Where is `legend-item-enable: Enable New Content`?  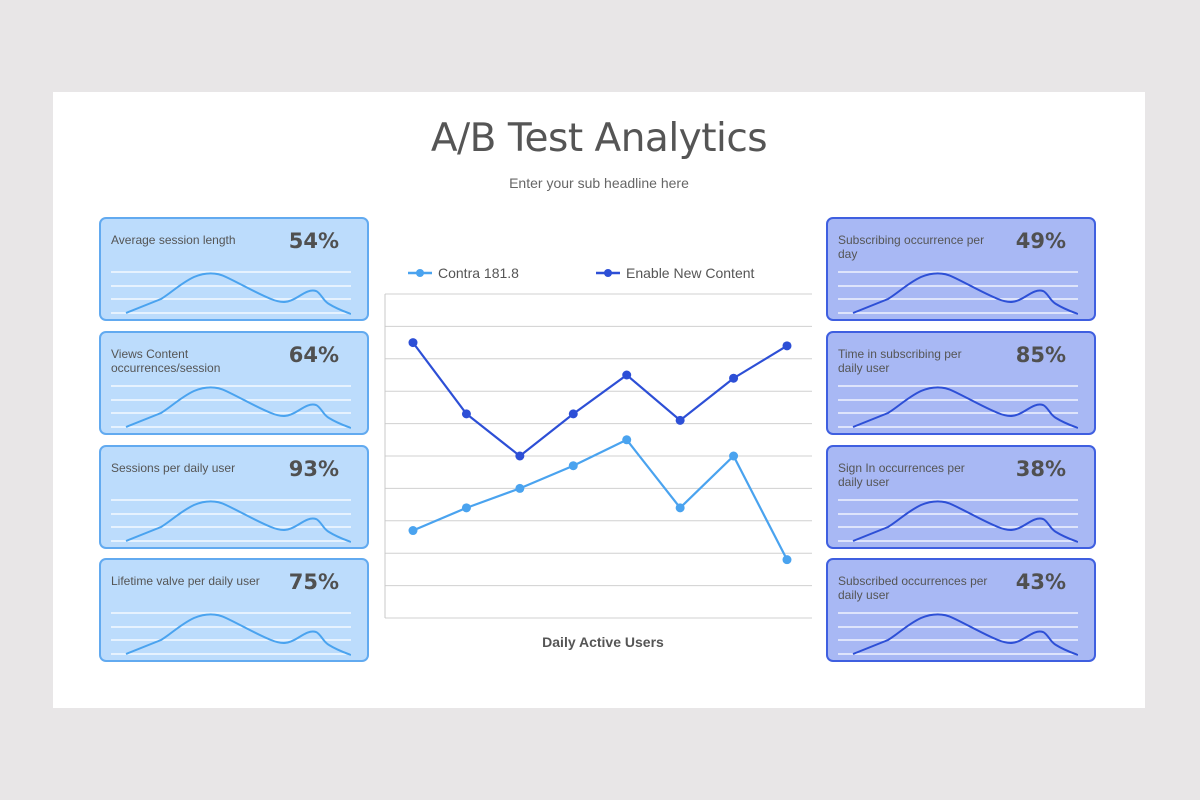
legend-item-enable: Enable New Content is located at coordinates (675, 273).